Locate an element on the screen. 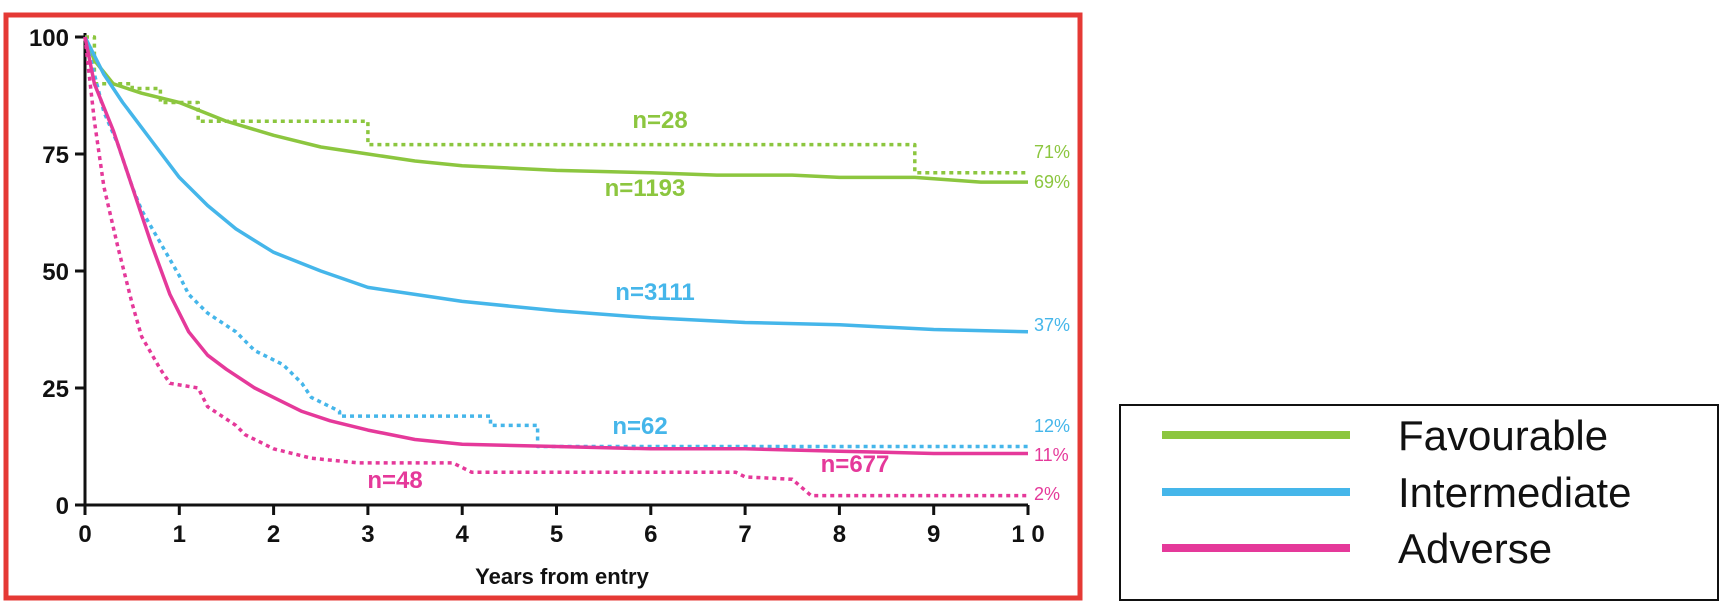 This screenshot has width=1728, height=608. series-count-label: n=48 is located at coordinates (394, 480).